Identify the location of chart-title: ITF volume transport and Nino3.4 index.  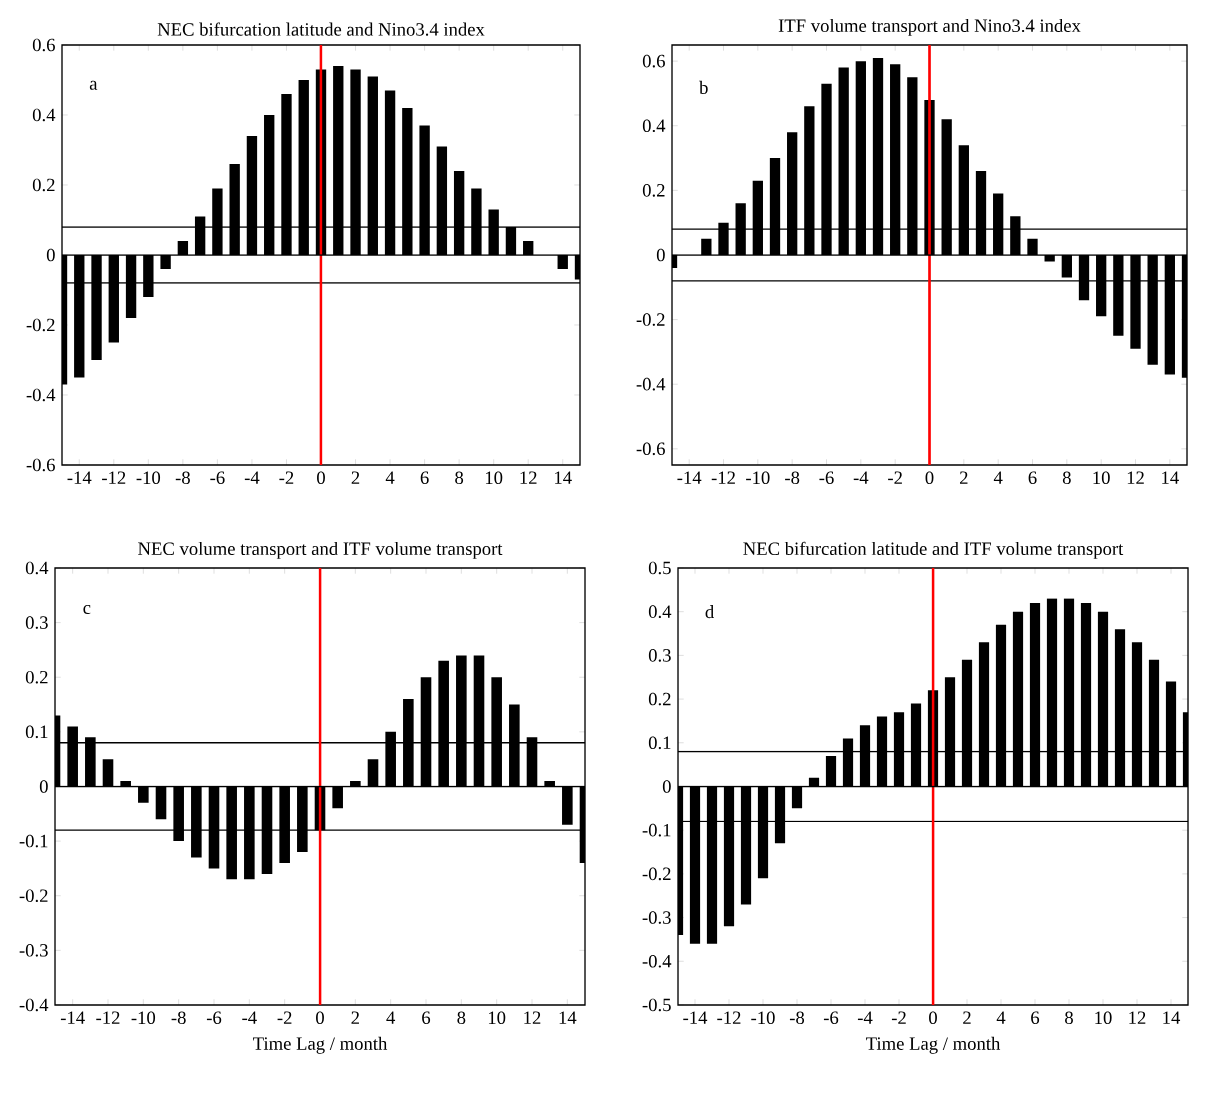
(929, 27).